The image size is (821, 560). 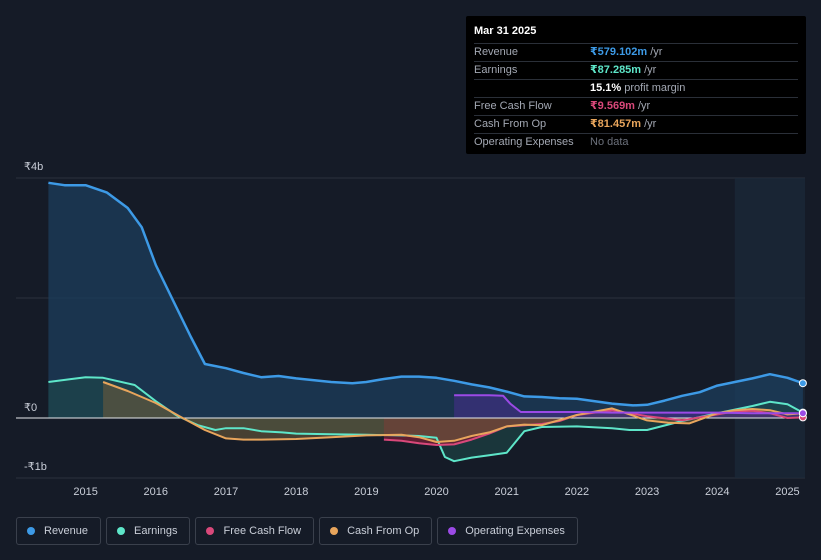 I want to click on legend-item-revenue: Revenue, so click(x=59, y=531).